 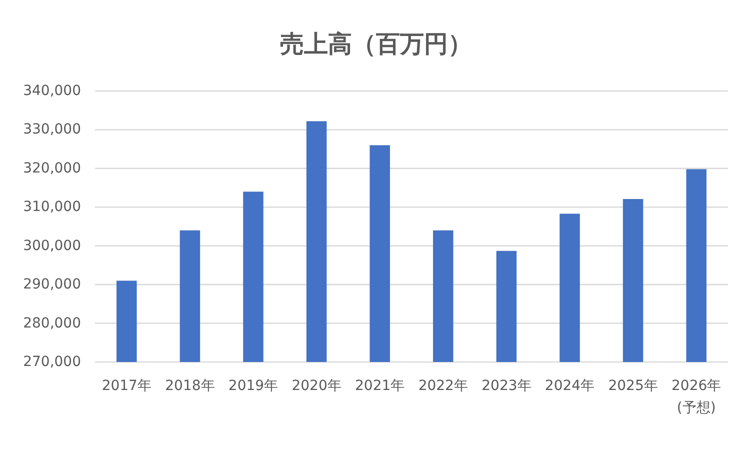 What do you see at coordinates (52, 130) in the screenshot?
I see `y-tick-label: 330,000` at bounding box center [52, 130].